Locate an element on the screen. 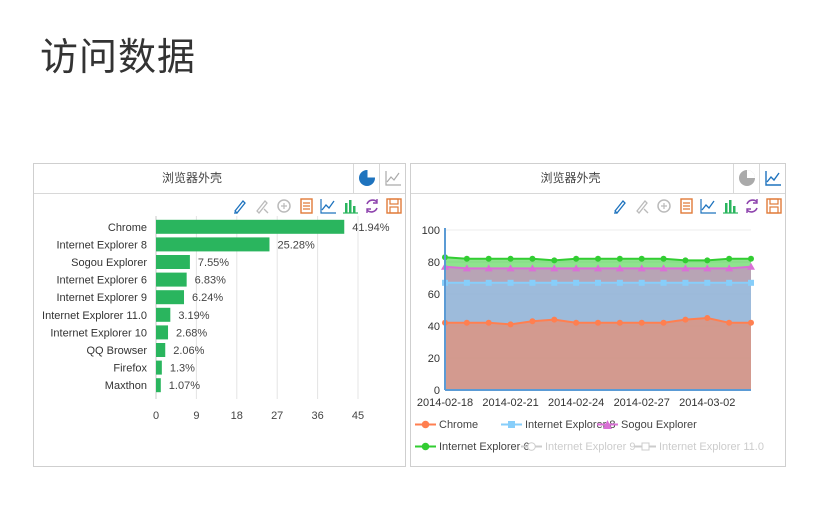  x-tick-label: 45 is located at coordinates (358, 416).